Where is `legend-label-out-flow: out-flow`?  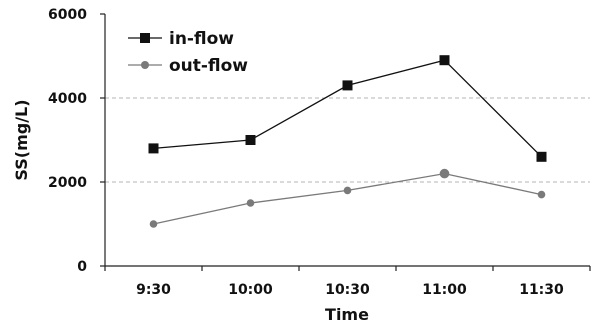 legend-label-out-flow: out-flow is located at coordinates (208, 66).